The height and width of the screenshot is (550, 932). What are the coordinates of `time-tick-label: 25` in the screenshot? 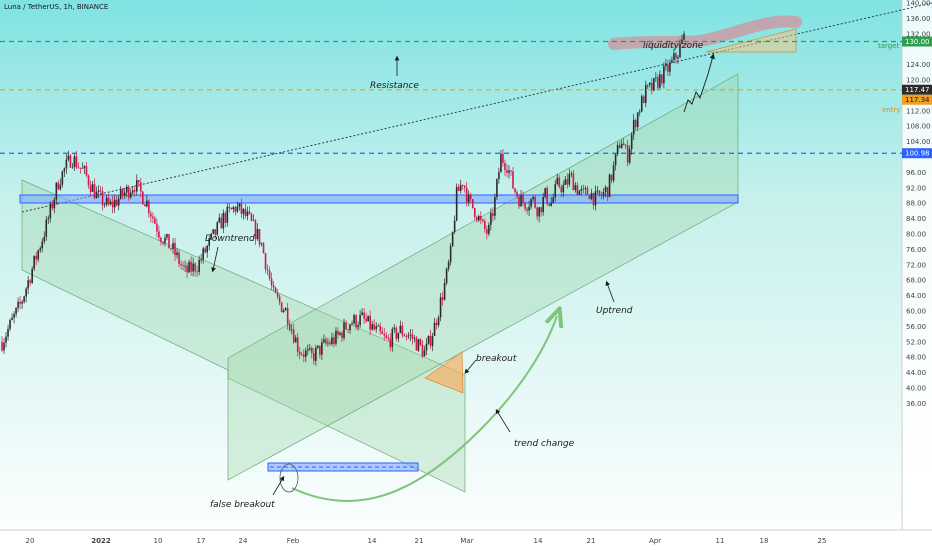 It's located at (822, 541).